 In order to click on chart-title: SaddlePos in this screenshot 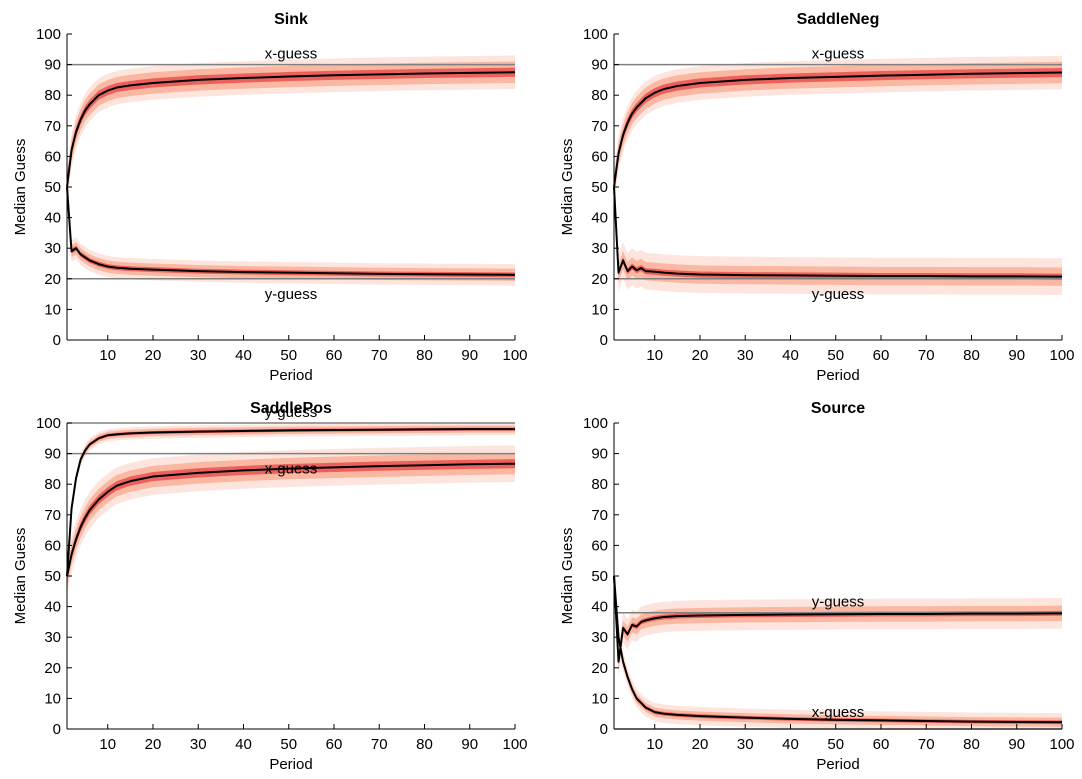, I will do `click(291, 408)`.